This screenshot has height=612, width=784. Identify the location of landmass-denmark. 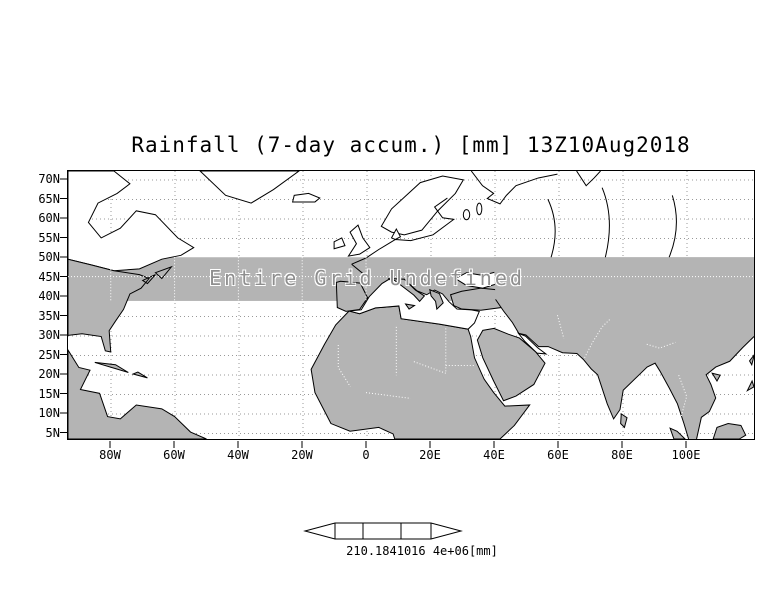
(396, 234).